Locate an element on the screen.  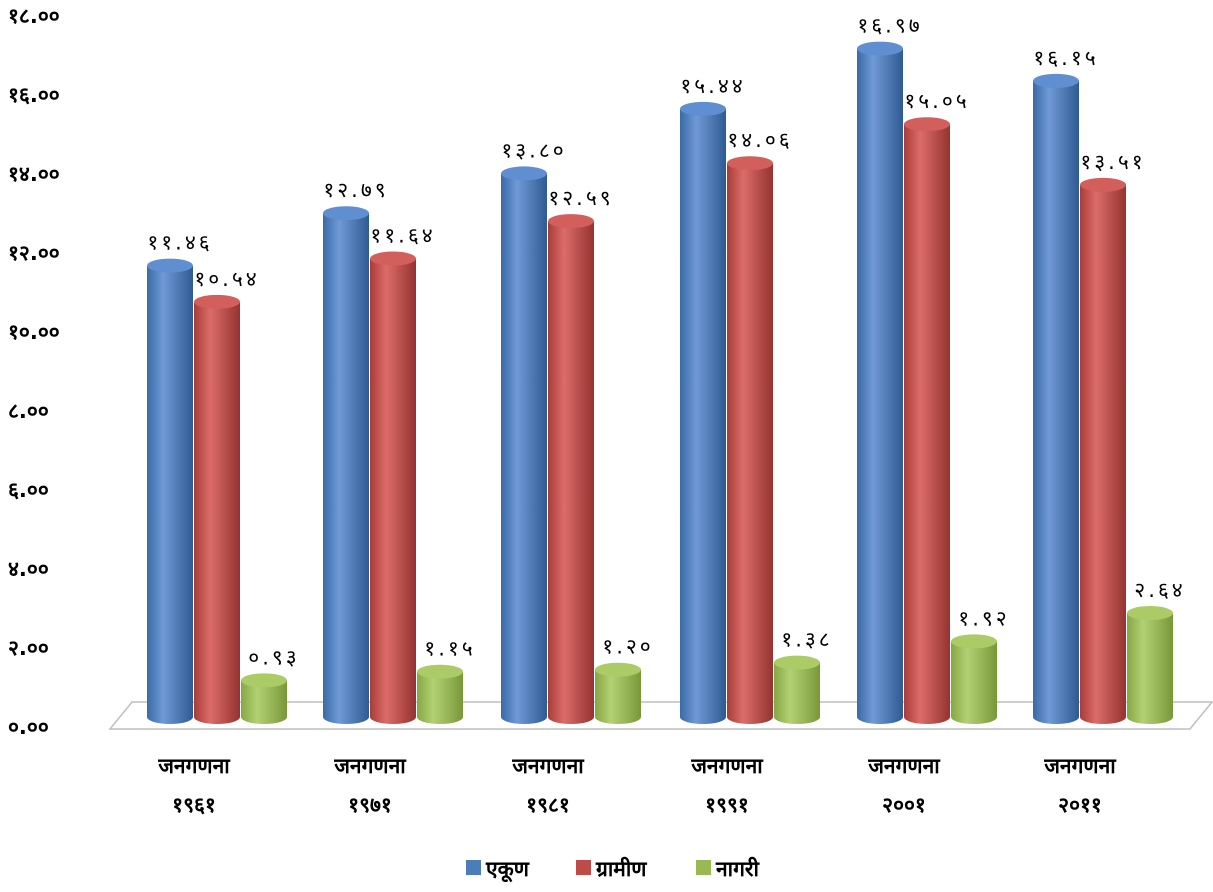
x-category-year: १९९१ is located at coordinates (727, 805).